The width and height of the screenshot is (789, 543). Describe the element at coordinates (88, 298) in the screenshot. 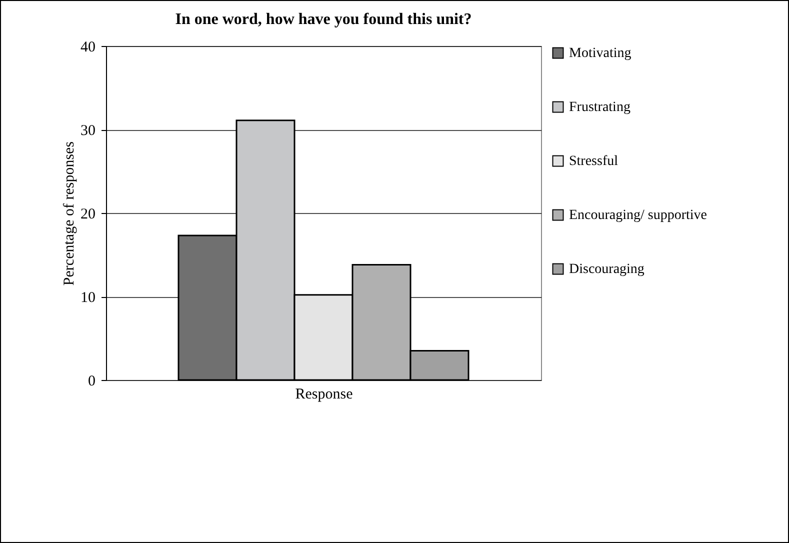

I see `y-tick-label: 10` at that location.